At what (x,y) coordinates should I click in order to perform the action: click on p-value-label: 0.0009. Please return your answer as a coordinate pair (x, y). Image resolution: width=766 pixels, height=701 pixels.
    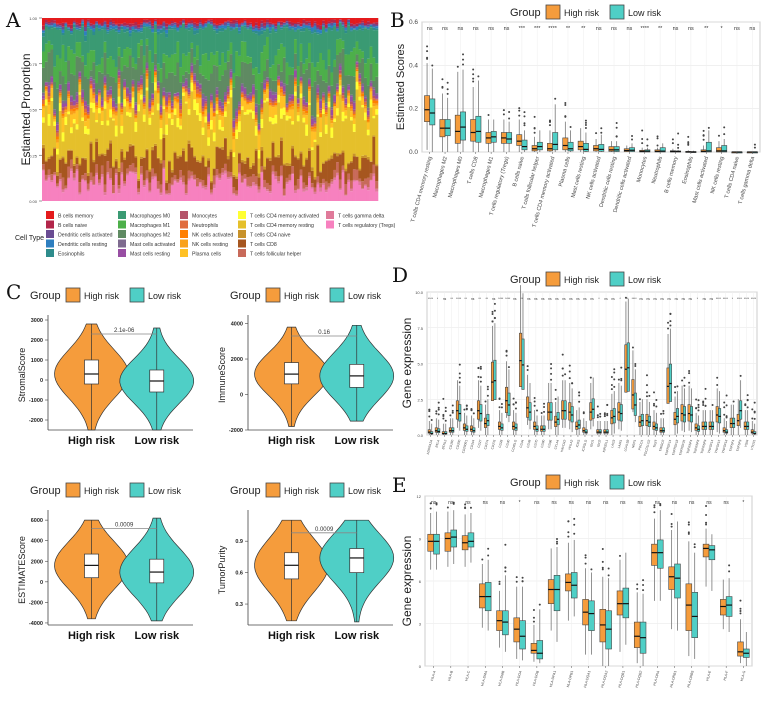
    Looking at the image, I should click on (324, 530).